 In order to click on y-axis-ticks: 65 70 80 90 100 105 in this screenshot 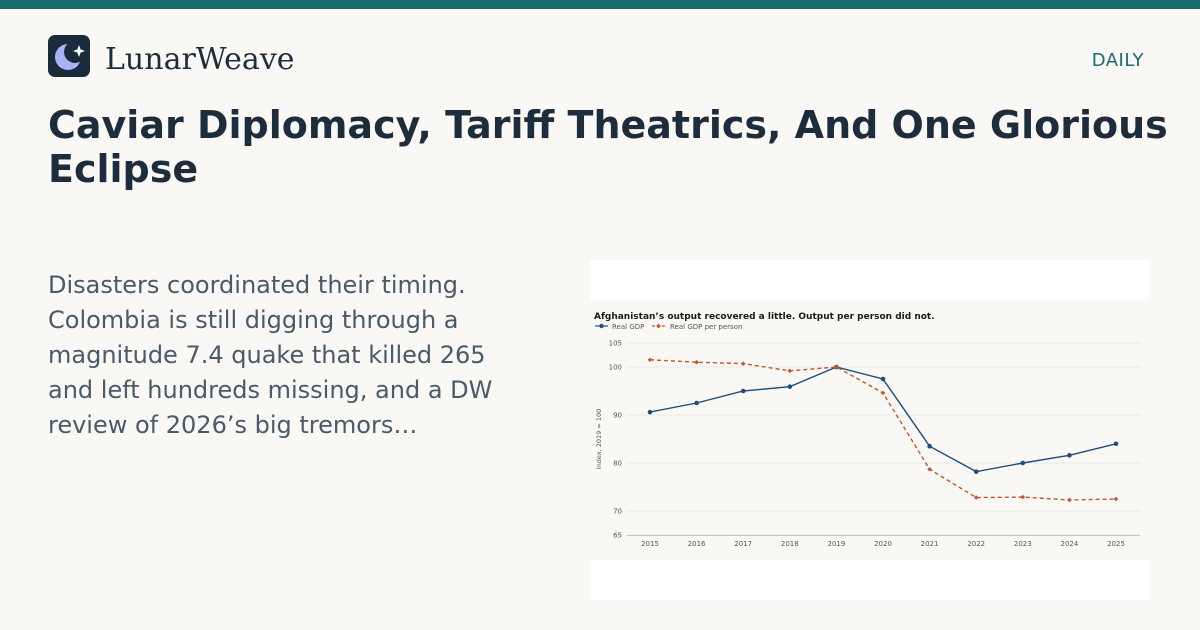, I will do `click(615, 440)`.